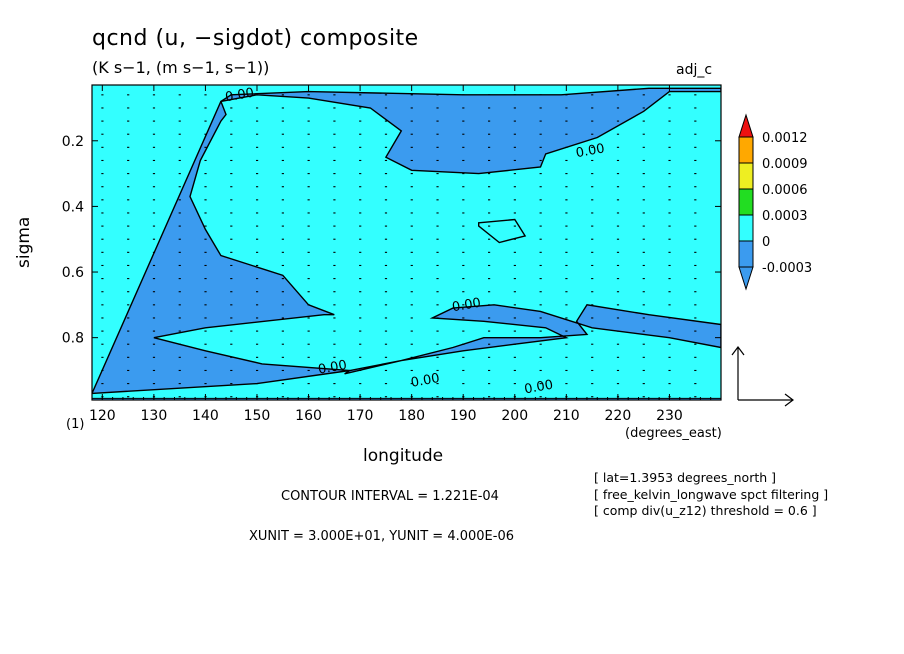 Image resolution: width=904 pixels, height=654 pixels. I want to click on experiment-tag: adj_c, so click(694, 70).